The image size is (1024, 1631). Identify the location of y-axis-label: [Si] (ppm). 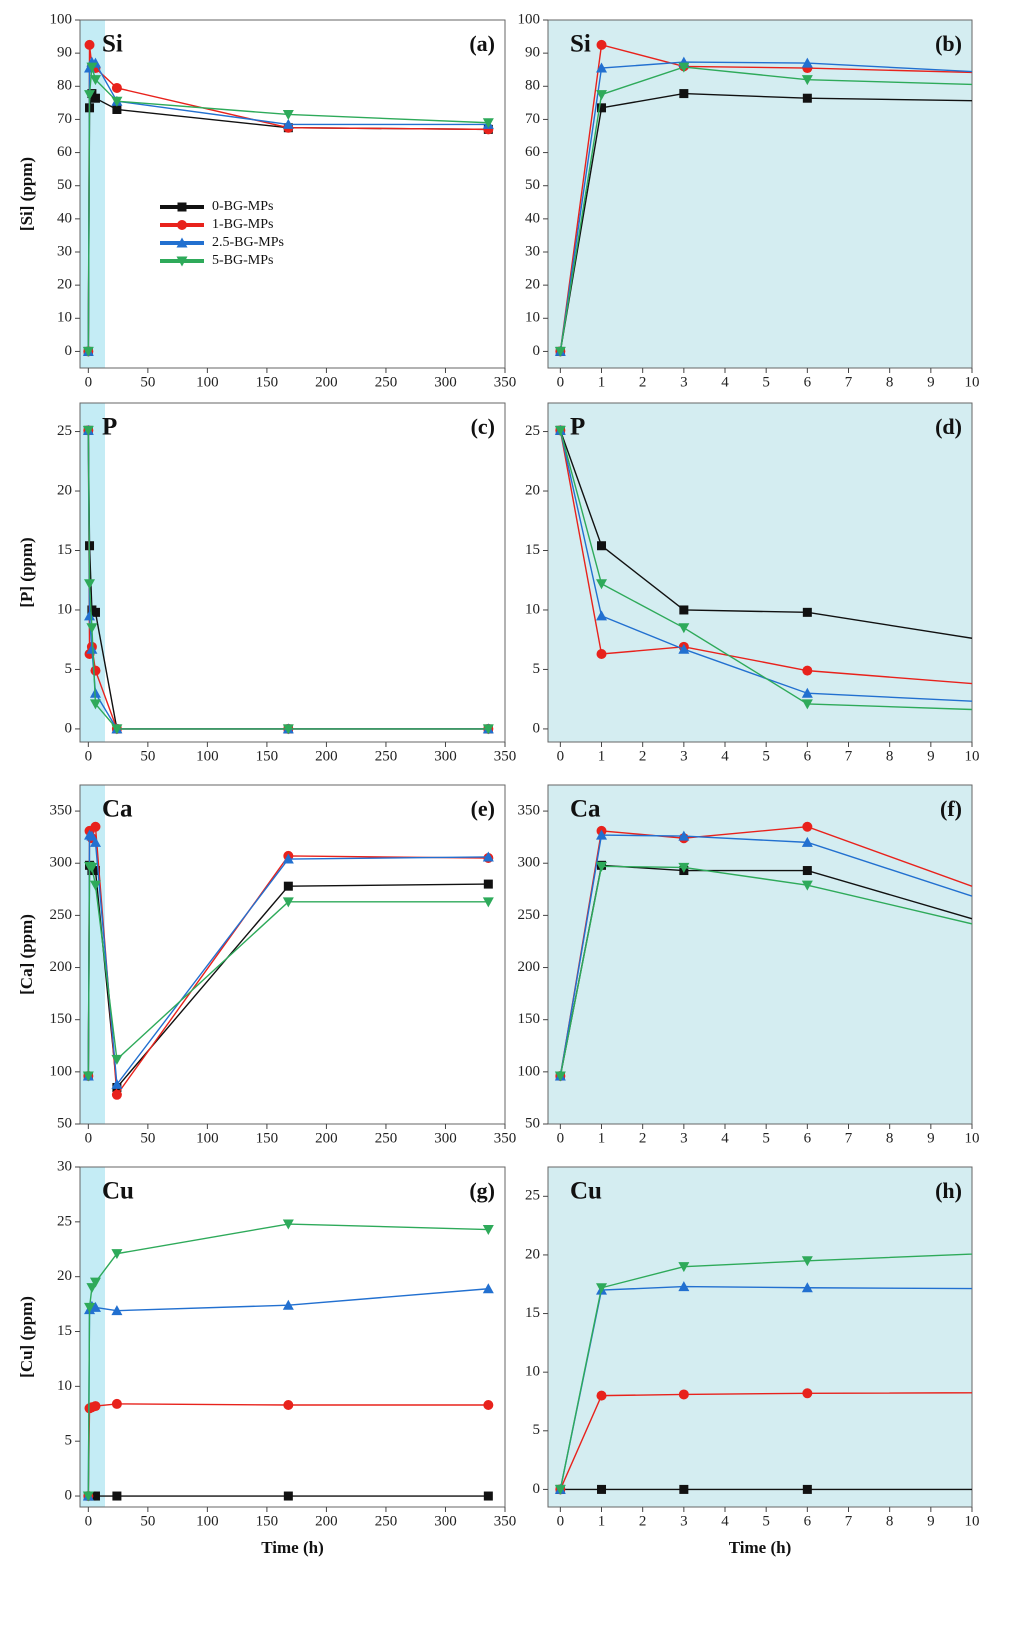
(26, 194).